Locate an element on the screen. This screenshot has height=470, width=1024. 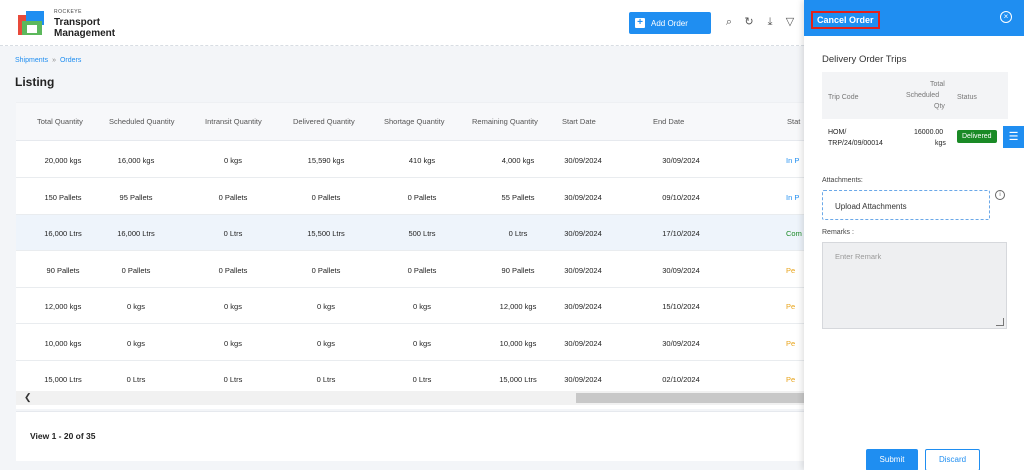
panel-title: Cancel Order is located at coordinates (845, 20).